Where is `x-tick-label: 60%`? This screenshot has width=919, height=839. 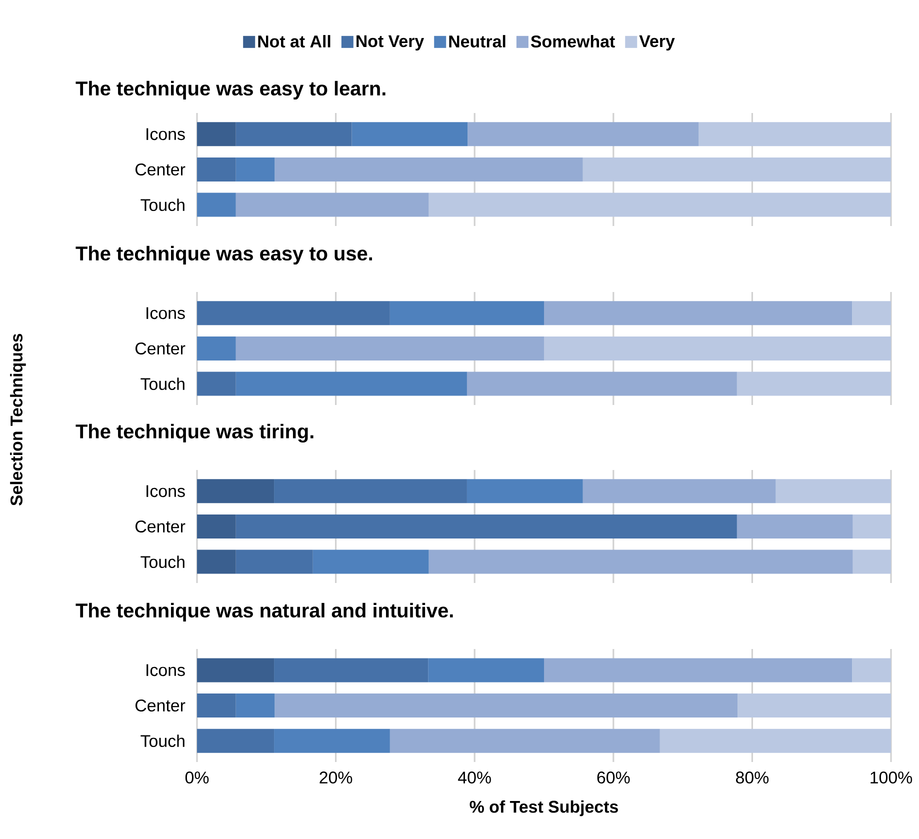
x-tick-label: 60% is located at coordinates (613, 778).